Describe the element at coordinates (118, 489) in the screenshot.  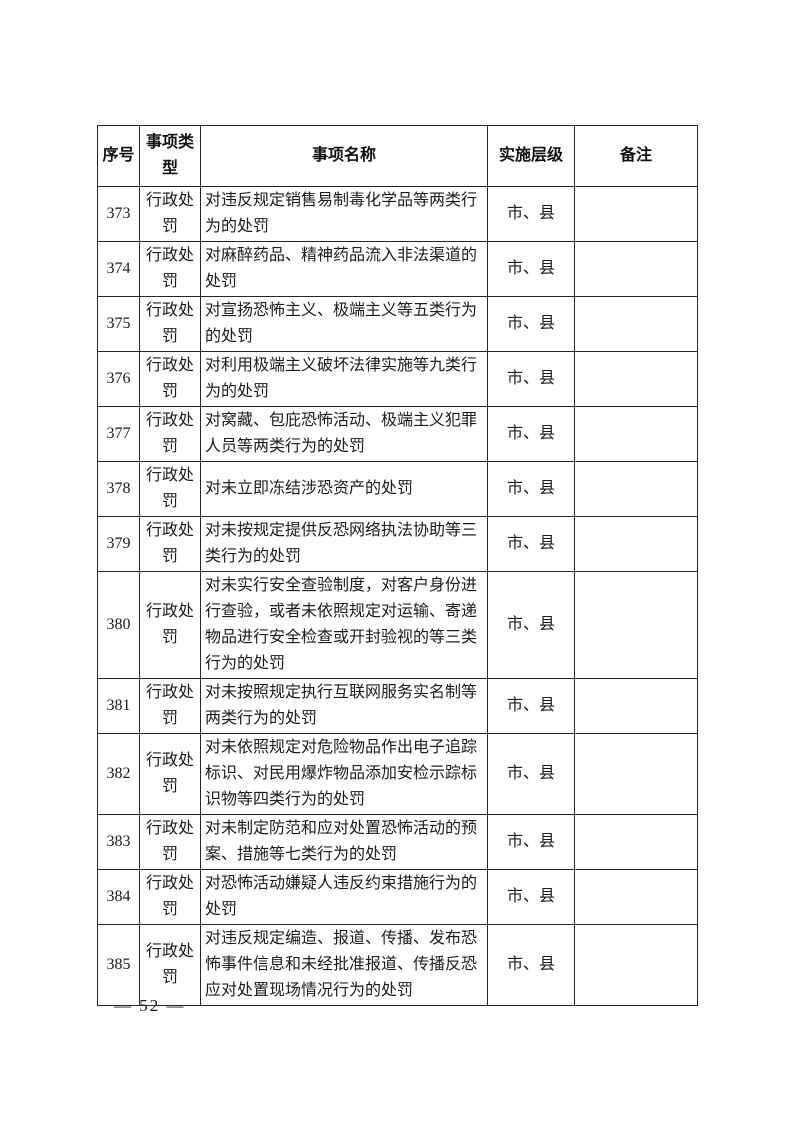
I see `serial-number-cell: 378` at that location.